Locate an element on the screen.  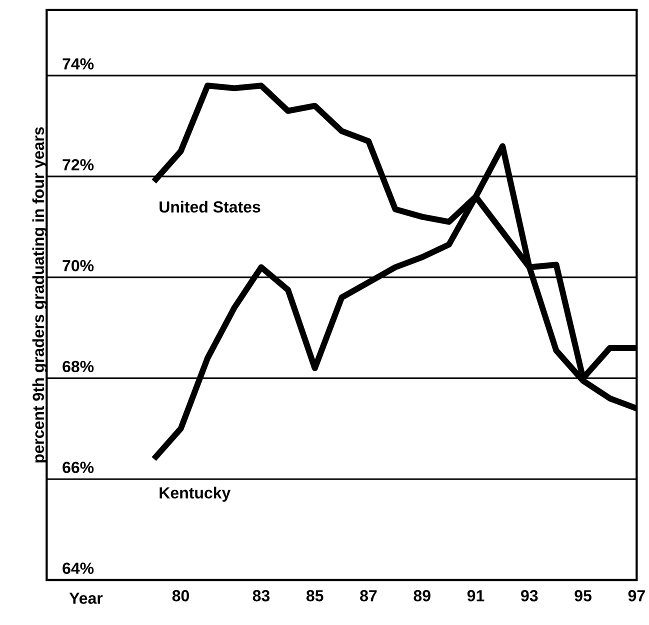
x-tick-label: 95 is located at coordinates (583, 596).